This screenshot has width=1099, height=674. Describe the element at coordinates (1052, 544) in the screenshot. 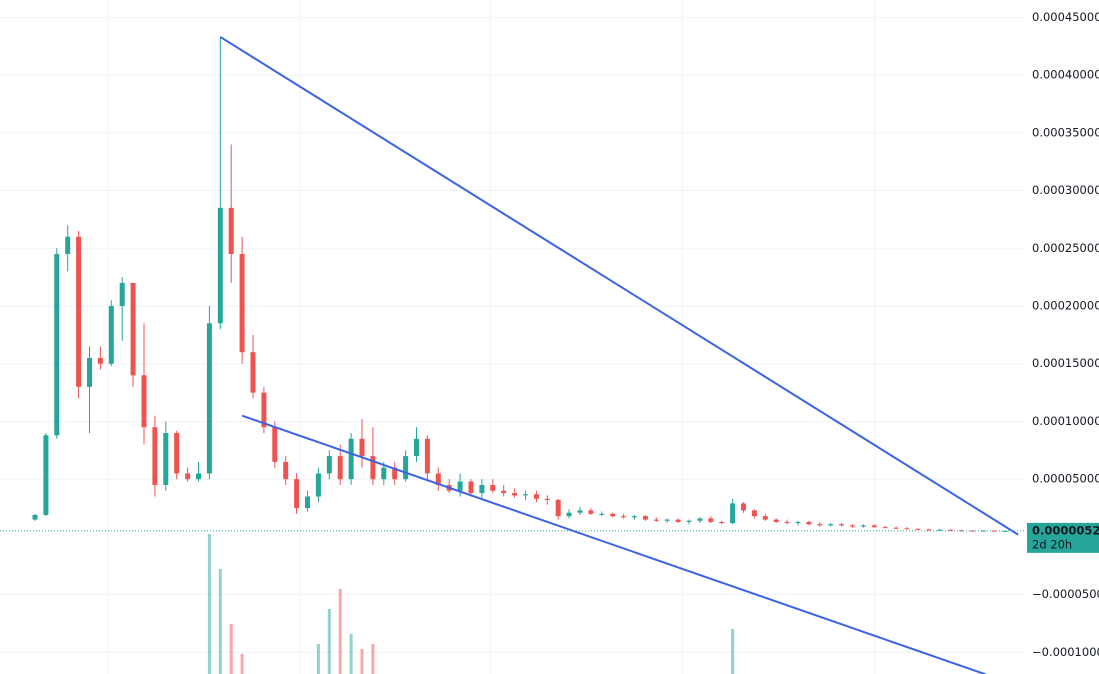

I see `countdown-label: 2d 20h` at that location.